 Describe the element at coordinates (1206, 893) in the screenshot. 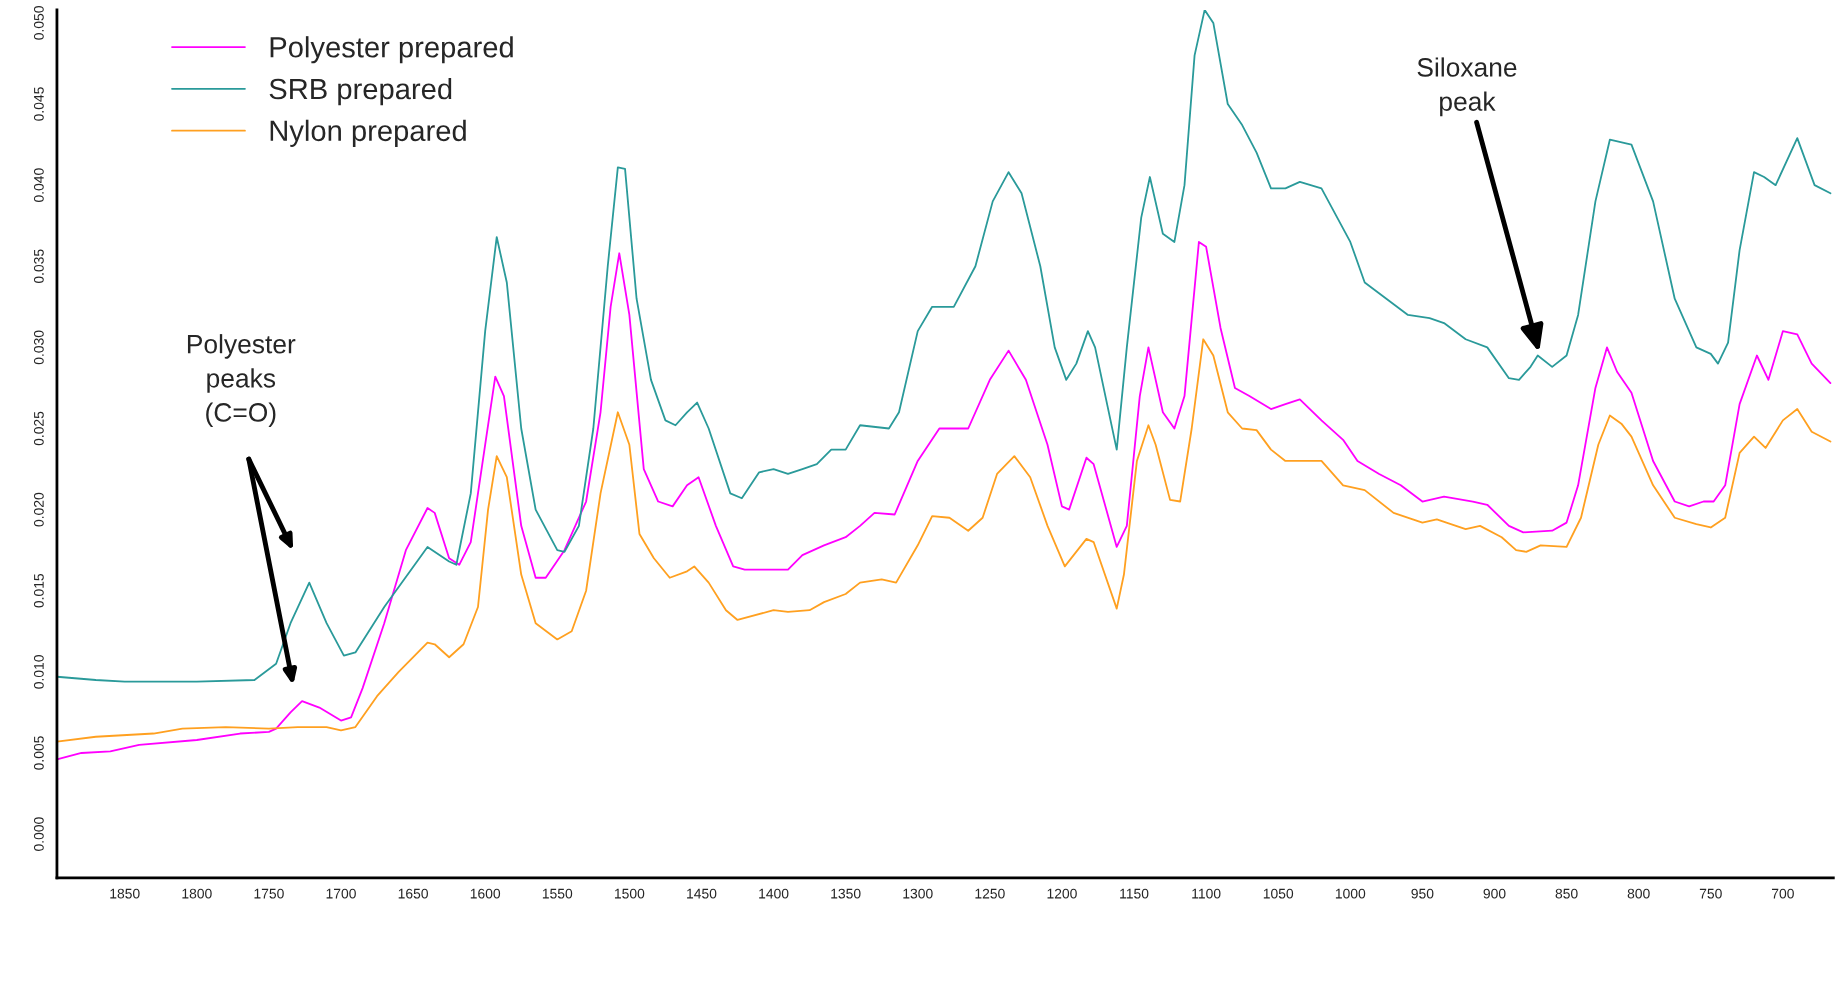

I see `x-tick-label: 1100` at that location.